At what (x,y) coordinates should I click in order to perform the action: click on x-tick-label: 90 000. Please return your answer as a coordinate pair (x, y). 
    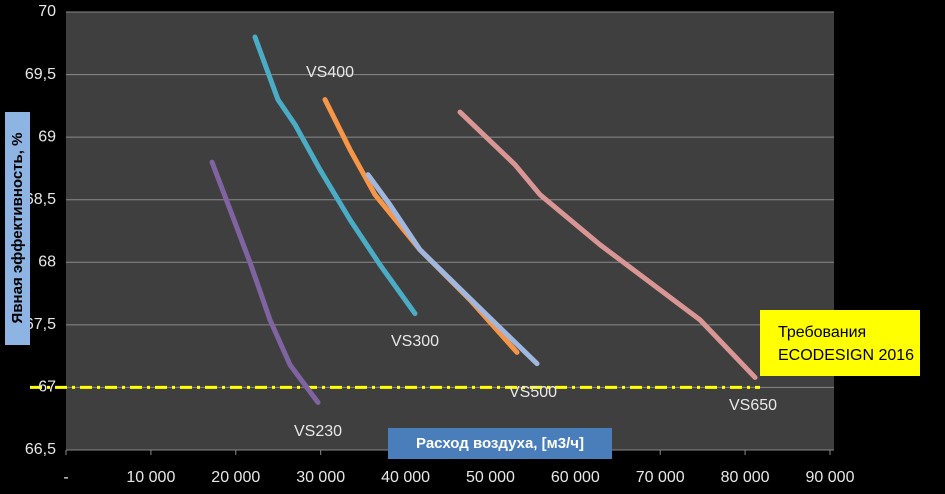
    Looking at the image, I should click on (830, 477).